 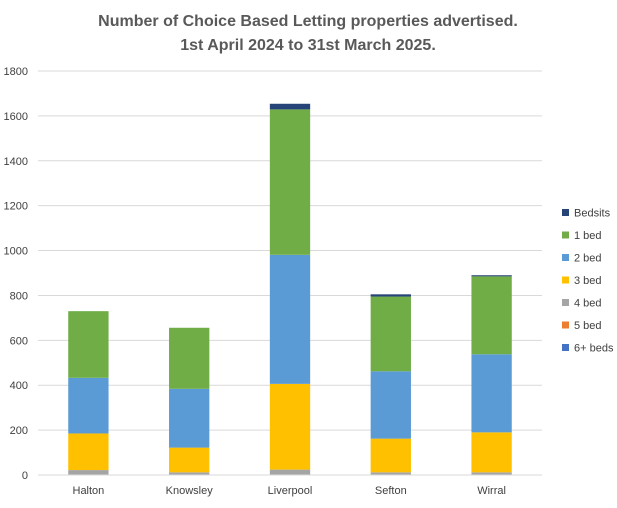 I want to click on chart-title-line-2: 1st April 2024 to 31st March 2025., so click(x=308, y=45).